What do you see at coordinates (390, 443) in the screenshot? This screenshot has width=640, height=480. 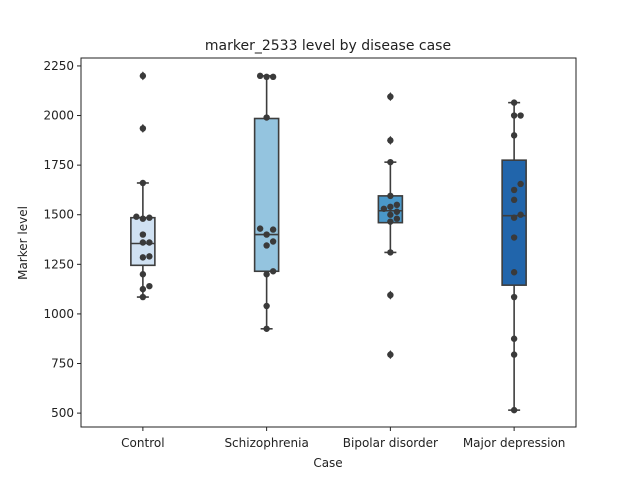 I see `x-tick-label: Bipolar disorder` at bounding box center [390, 443].